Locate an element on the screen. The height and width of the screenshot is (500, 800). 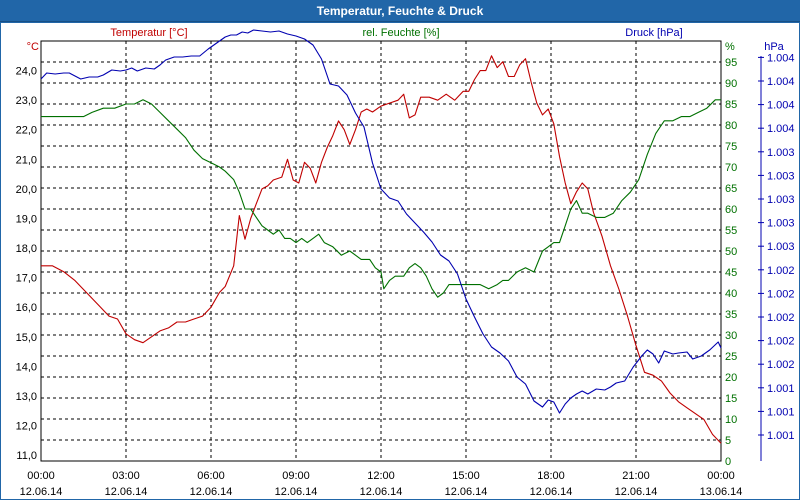
humidity-tick-label: 95 is located at coordinates (731, 63).